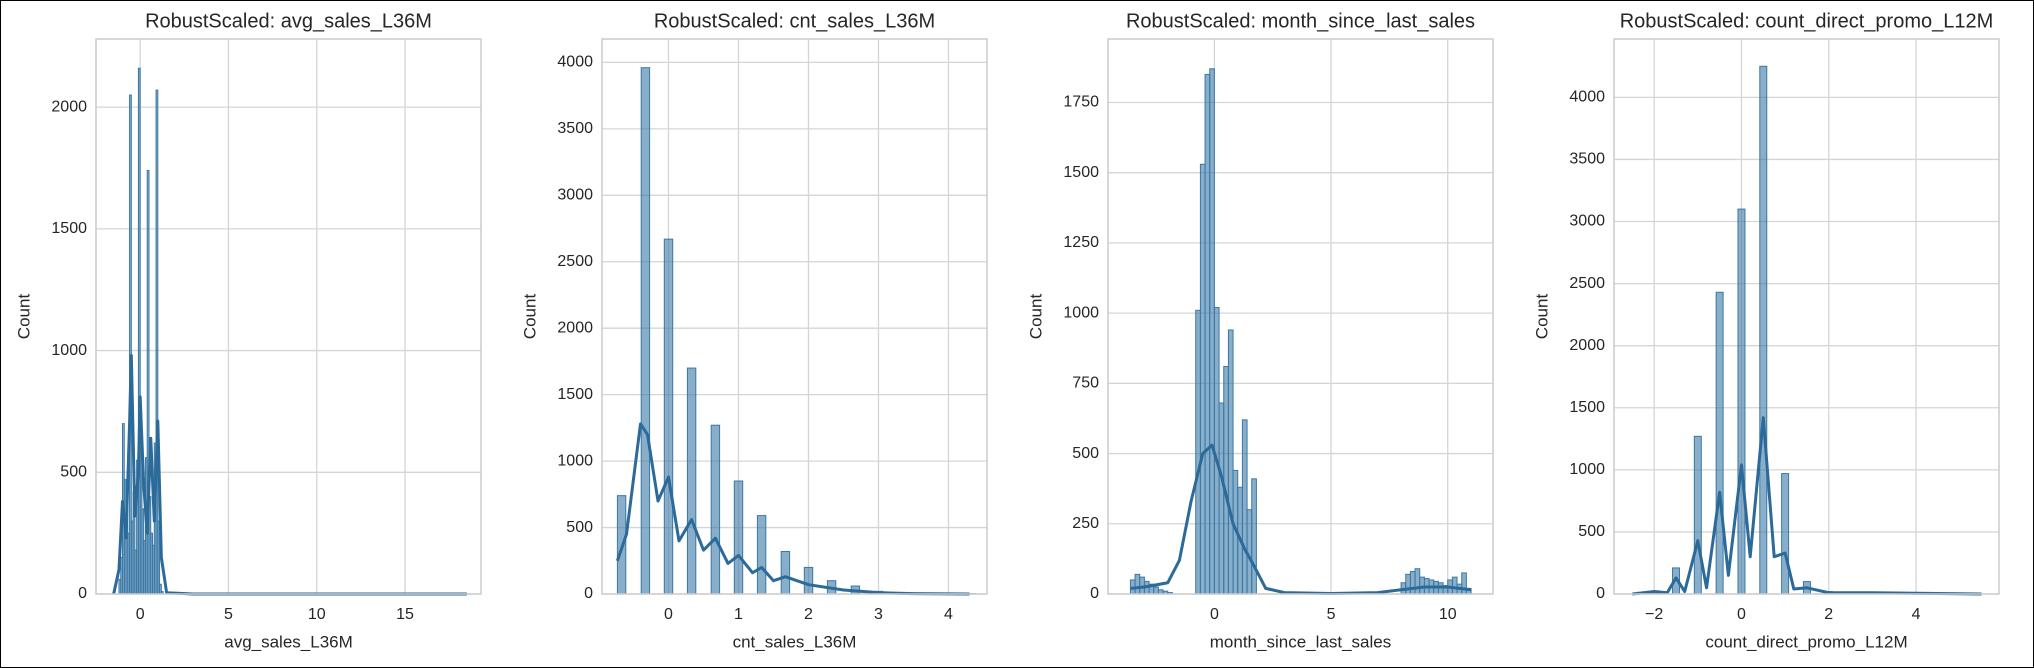 The image size is (2034, 668). Describe the element at coordinates (405, 614) in the screenshot. I see `x-tick-label: 15` at that location.